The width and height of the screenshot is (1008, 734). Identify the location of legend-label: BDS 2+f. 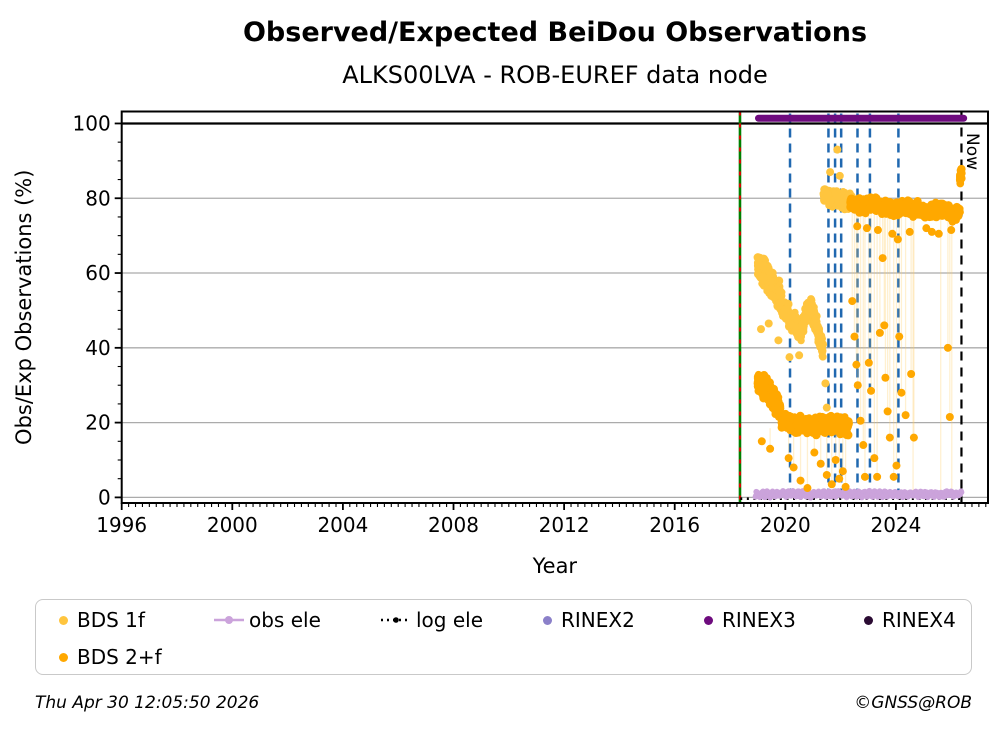
(119, 657).